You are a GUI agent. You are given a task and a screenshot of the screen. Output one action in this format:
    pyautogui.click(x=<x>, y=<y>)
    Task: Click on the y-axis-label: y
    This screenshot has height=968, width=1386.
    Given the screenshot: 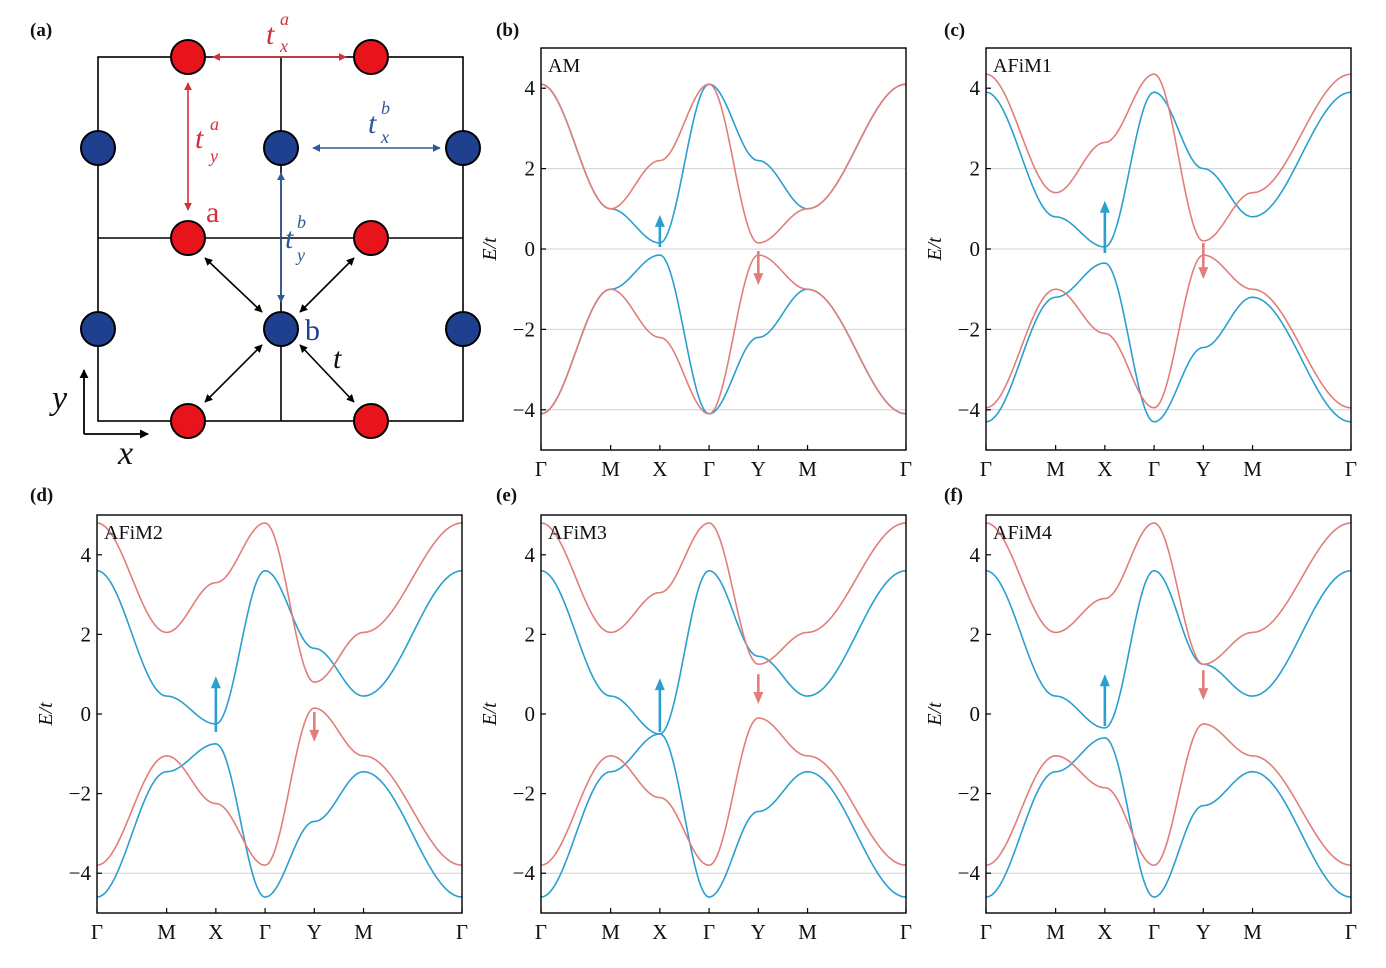 What is the action you would take?
    pyautogui.click(x=58, y=398)
    